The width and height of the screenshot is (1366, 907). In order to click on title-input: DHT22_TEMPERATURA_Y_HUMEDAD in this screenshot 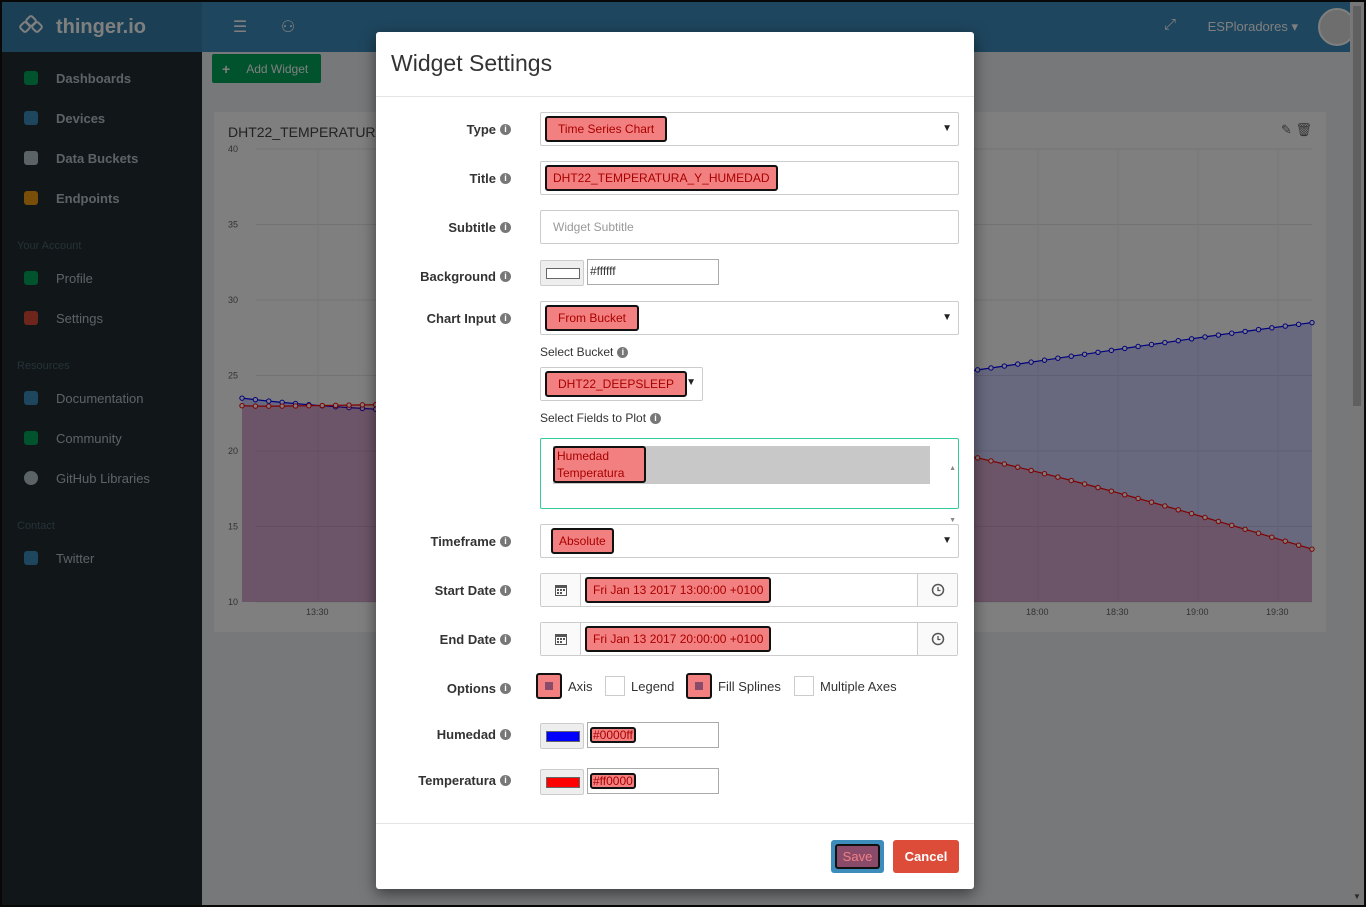, I will do `click(749, 178)`.